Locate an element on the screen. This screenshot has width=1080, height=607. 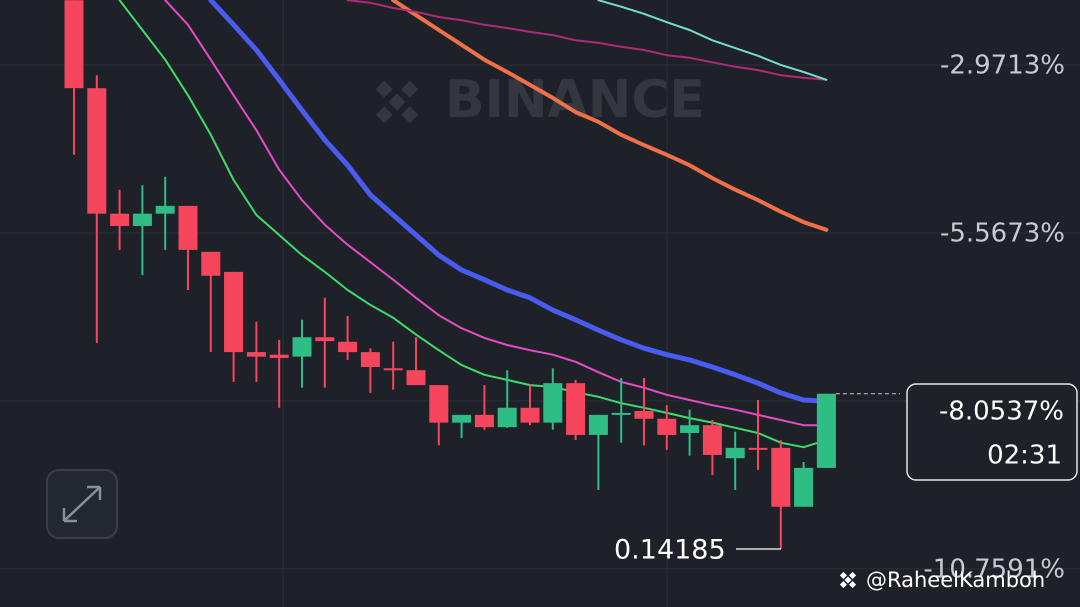
current-price-label: -8.0537% is located at coordinates (1001, 412).